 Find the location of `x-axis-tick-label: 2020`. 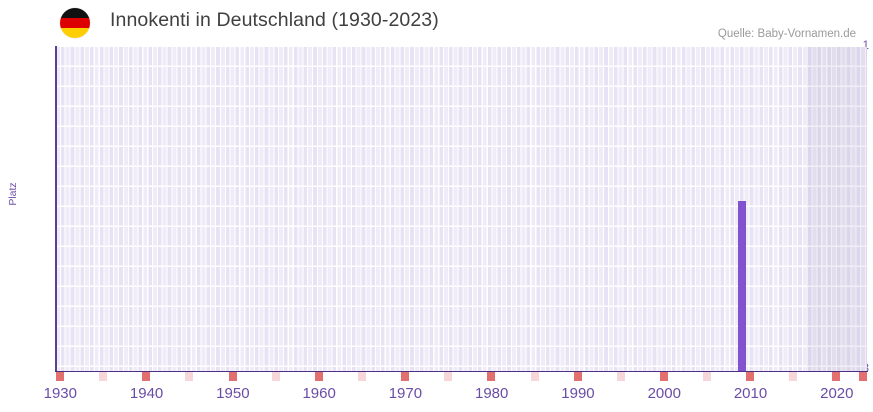

x-axis-tick-label: 2020 is located at coordinates (837, 393).